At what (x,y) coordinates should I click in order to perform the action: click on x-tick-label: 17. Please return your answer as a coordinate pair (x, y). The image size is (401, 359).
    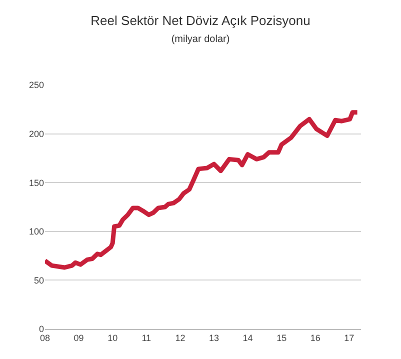
    Looking at the image, I should click on (349, 337).